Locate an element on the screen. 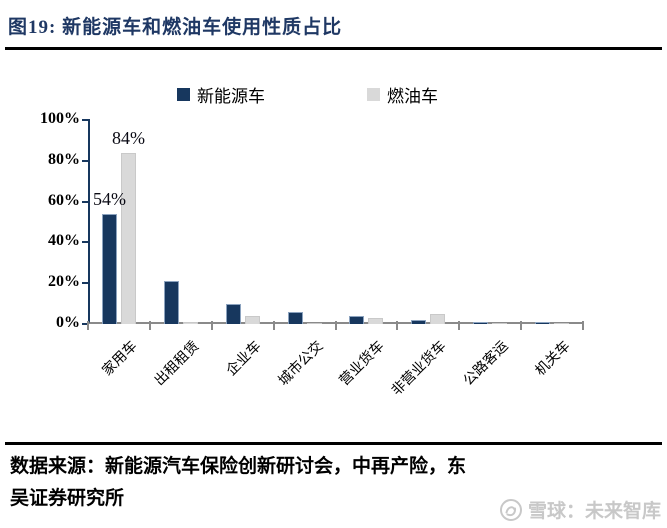 This screenshot has height=528, width=667. bar-燃油车-城市公交 is located at coordinates (314, 323).